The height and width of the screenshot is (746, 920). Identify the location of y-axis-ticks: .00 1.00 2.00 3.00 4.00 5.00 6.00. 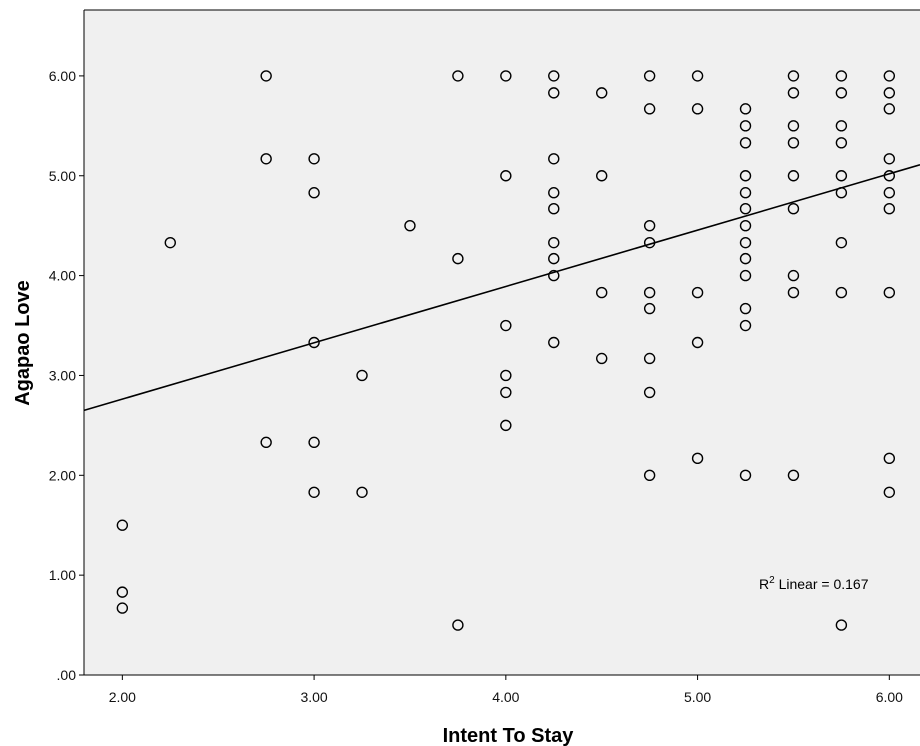
(66, 375).